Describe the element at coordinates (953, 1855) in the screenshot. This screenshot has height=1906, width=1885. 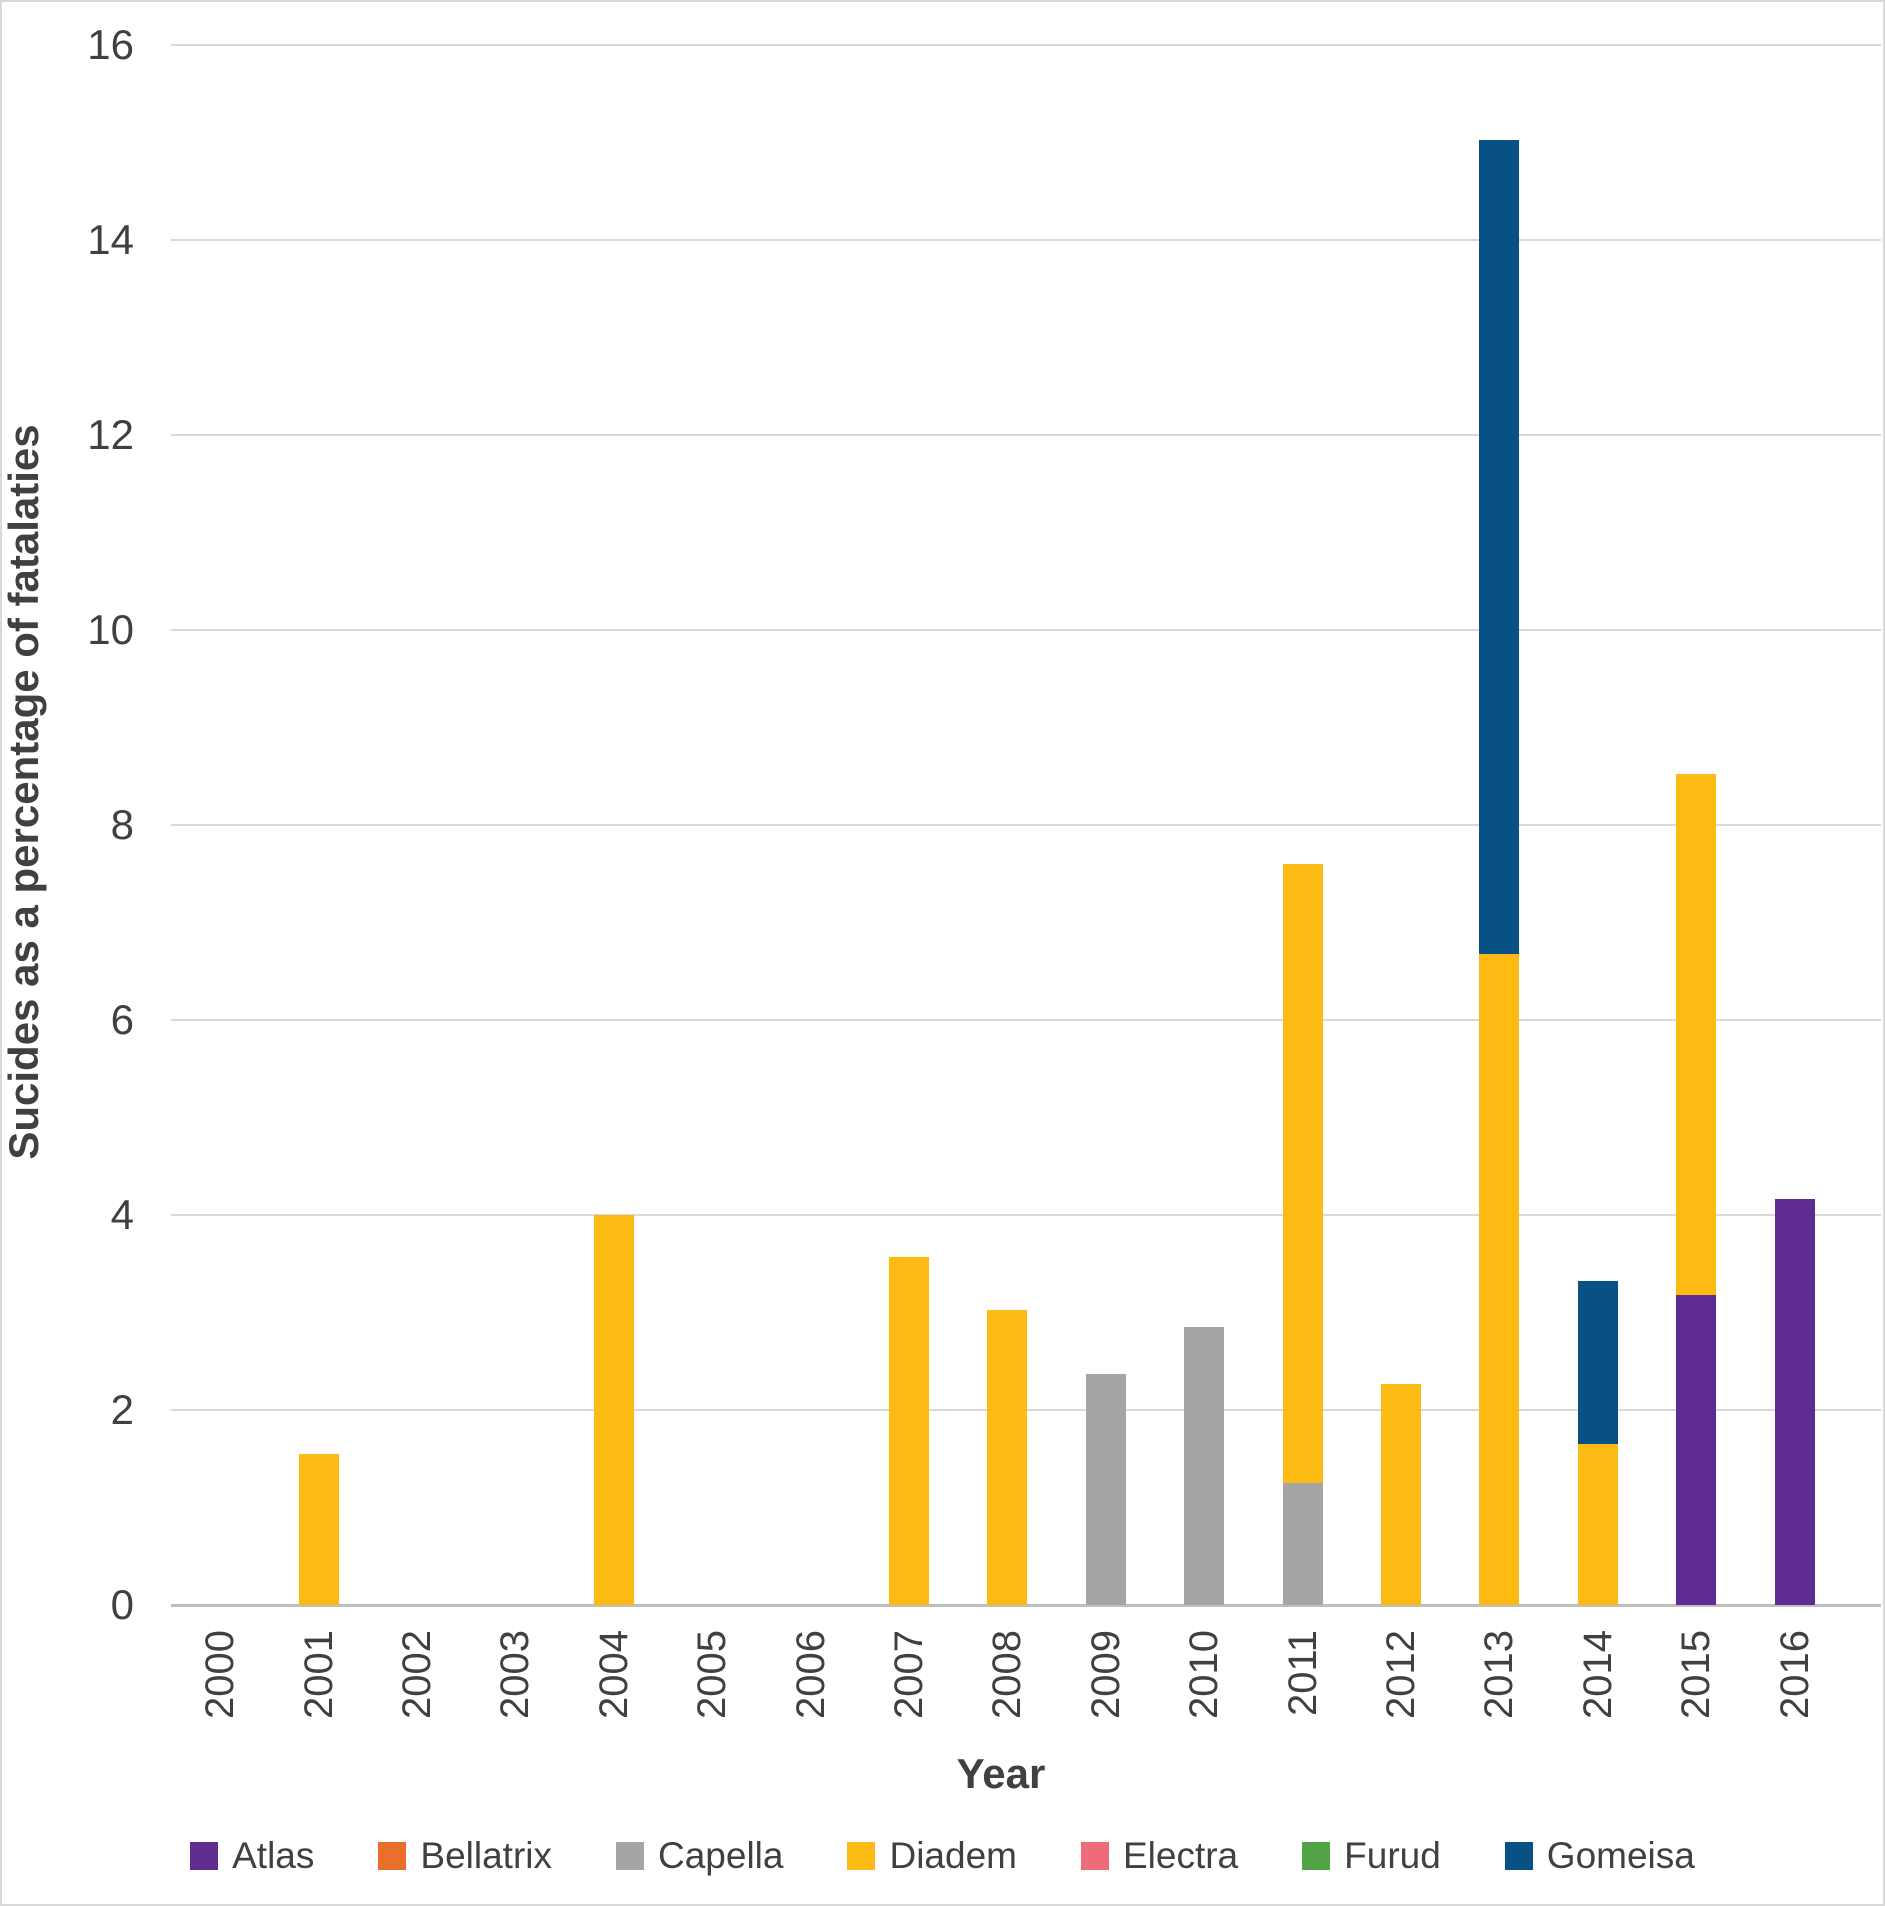
I see `legend-label: Diadem` at that location.